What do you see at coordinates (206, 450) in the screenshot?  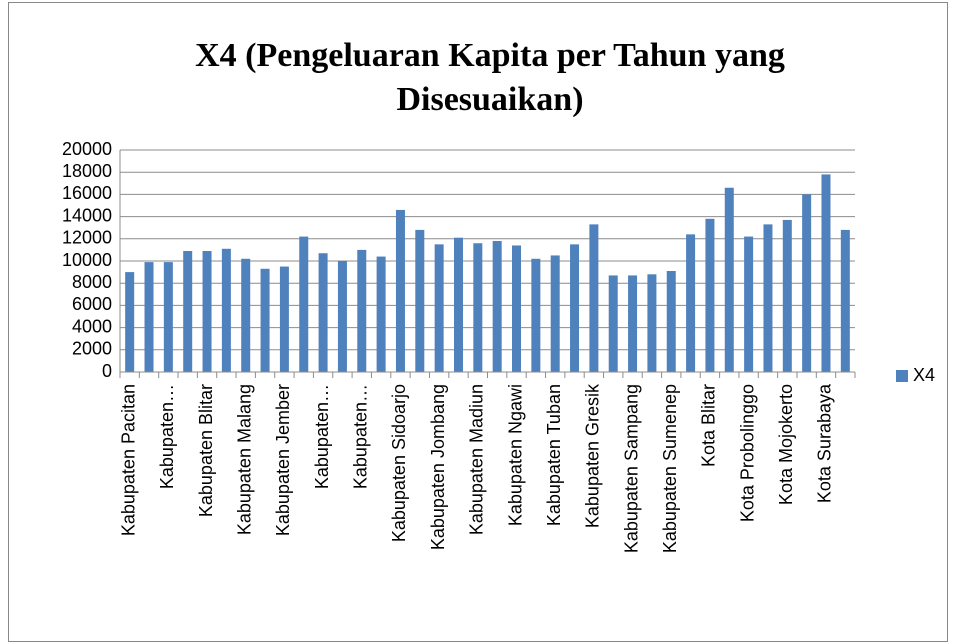 I see `x-tick-label: Kabupaten Blitar` at bounding box center [206, 450].